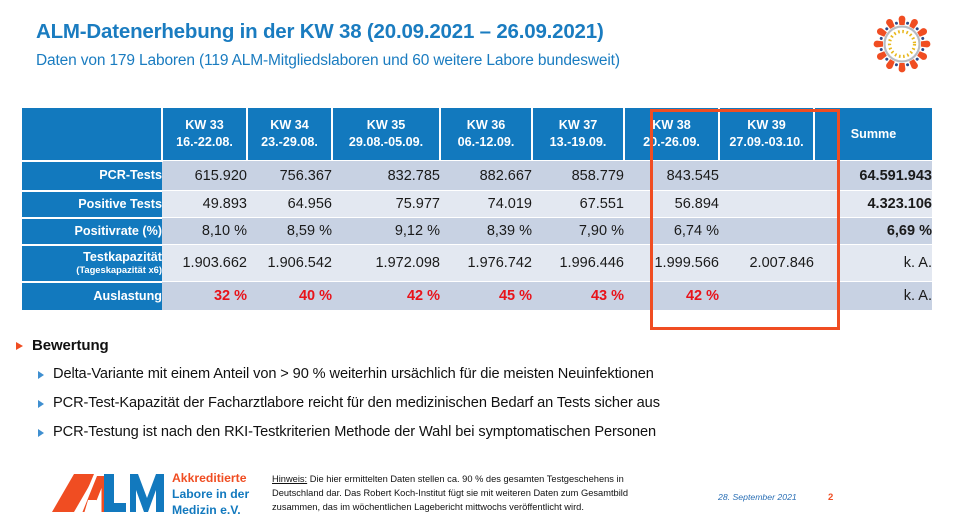 The height and width of the screenshot is (528, 954). Describe the element at coordinates (386, 263) in the screenshot. I see `cell: 1.972.098` at that location.